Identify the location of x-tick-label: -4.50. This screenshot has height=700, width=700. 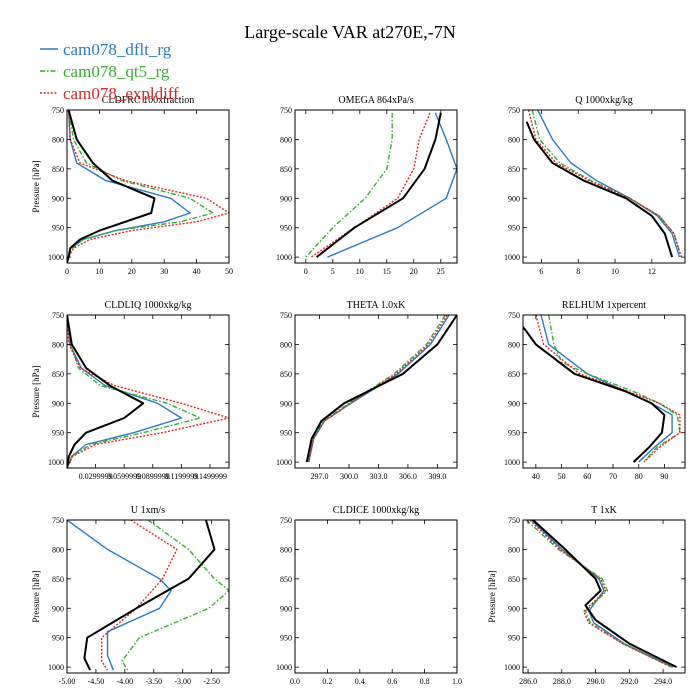
(96, 681).